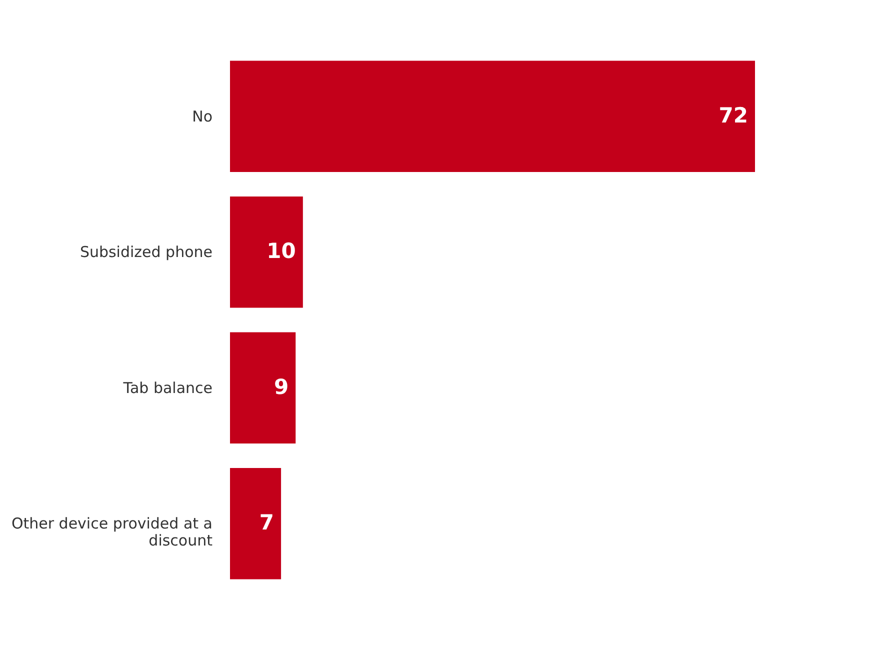 The height and width of the screenshot is (660, 870). I want to click on data-label: 9, so click(281, 386).